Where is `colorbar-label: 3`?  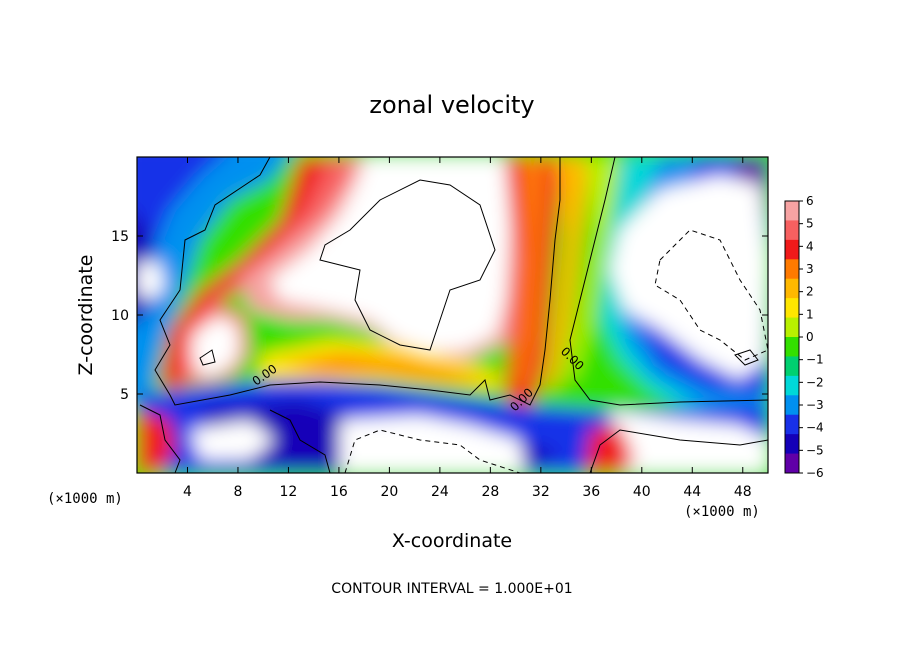 colorbar-label: 3 is located at coordinates (810, 269).